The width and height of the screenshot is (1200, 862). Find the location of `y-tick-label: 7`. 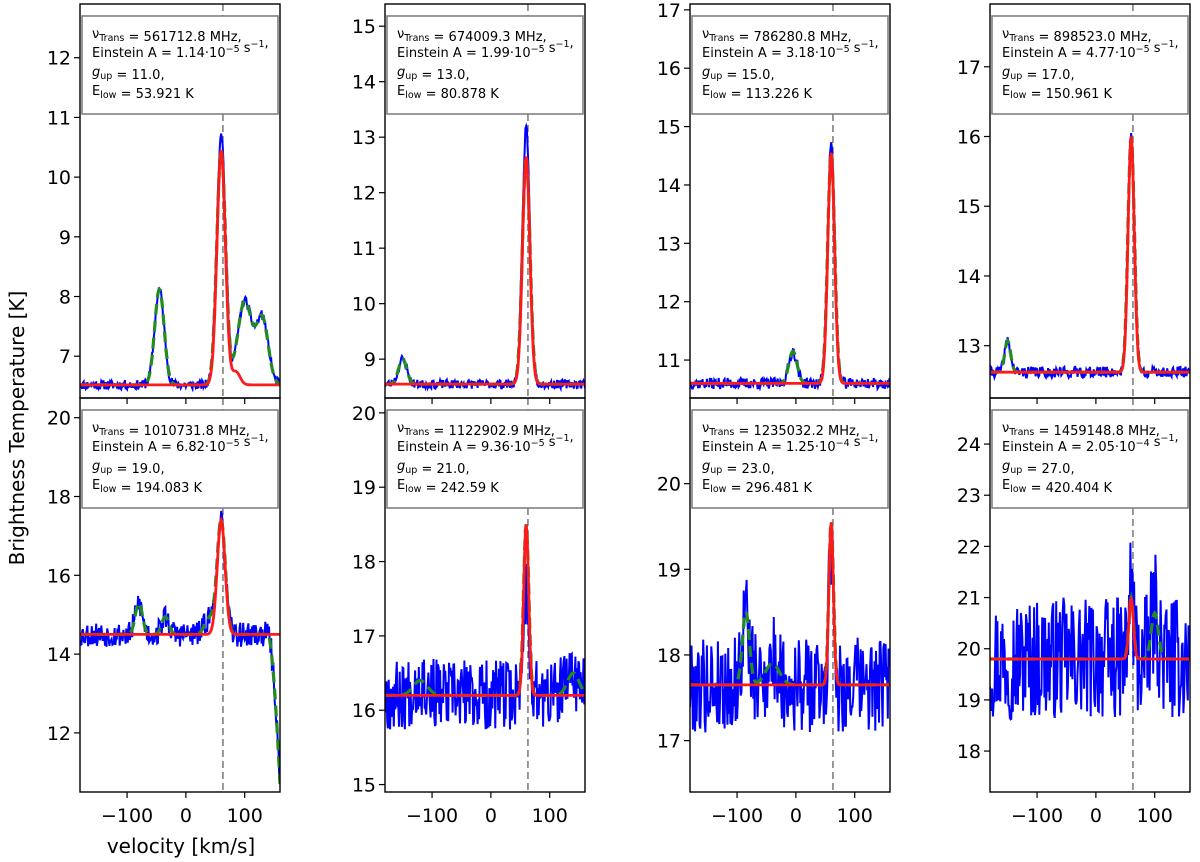

y-tick-label: 7 is located at coordinates (65, 357).